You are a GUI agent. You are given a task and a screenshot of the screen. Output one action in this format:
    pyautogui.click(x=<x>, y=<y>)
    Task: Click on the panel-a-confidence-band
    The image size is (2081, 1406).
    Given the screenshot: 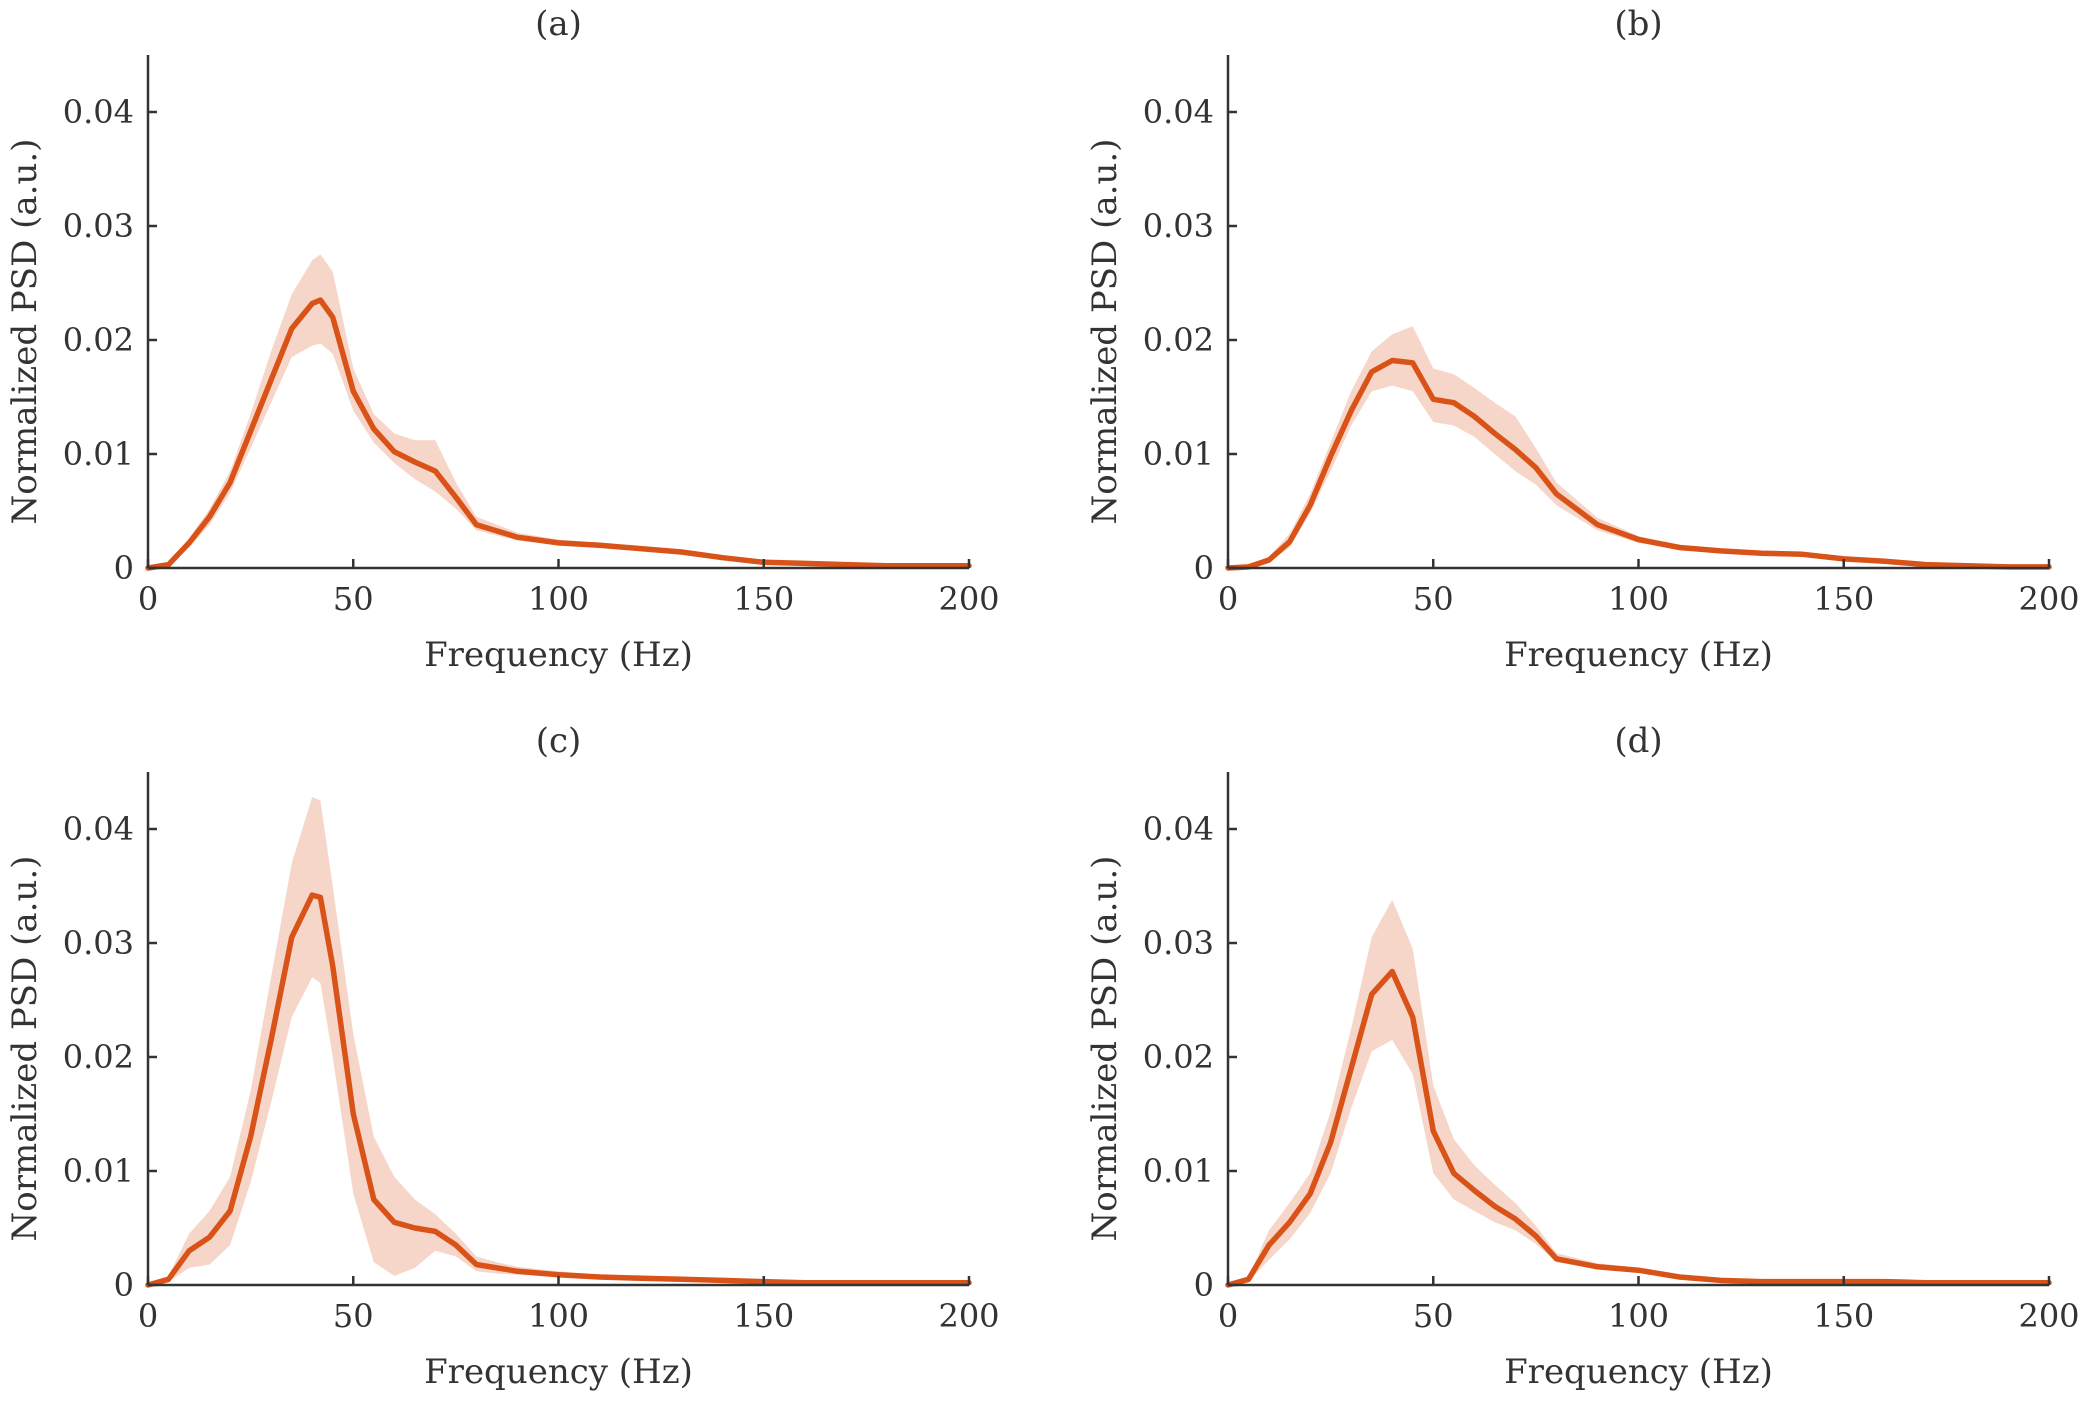 What is the action you would take?
    pyautogui.click(x=558, y=411)
    